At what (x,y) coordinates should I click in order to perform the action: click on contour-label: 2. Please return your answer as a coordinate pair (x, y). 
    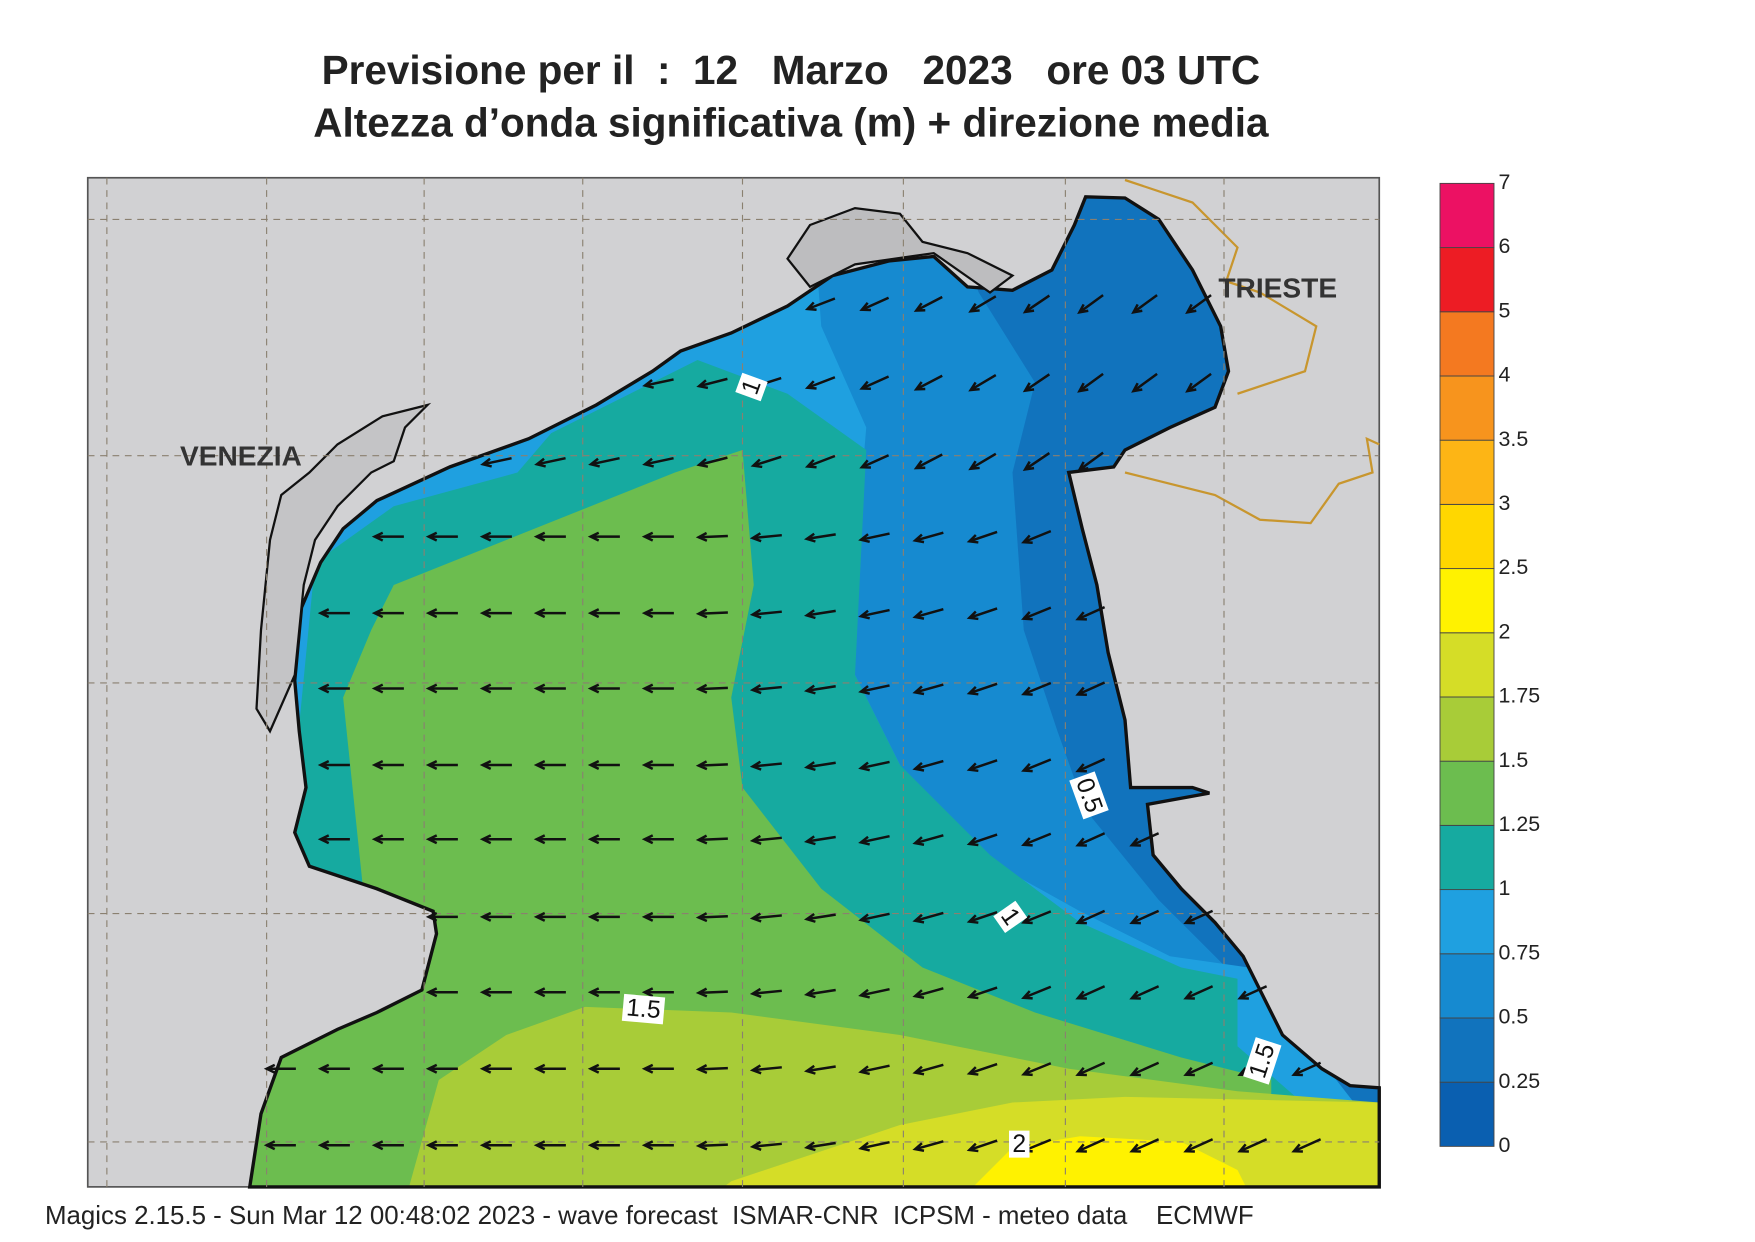
    Looking at the image, I should click on (1019, 1144).